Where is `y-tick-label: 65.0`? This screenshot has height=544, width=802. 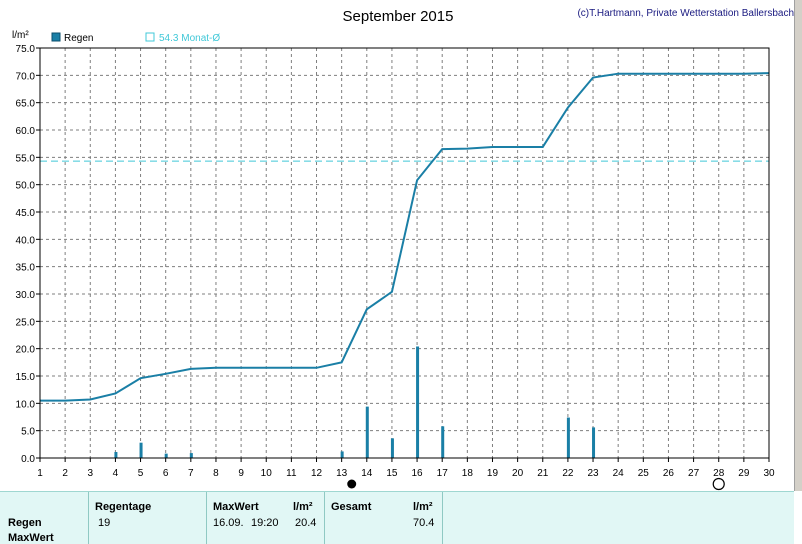
y-tick-label: 65.0 is located at coordinates (26, 104).